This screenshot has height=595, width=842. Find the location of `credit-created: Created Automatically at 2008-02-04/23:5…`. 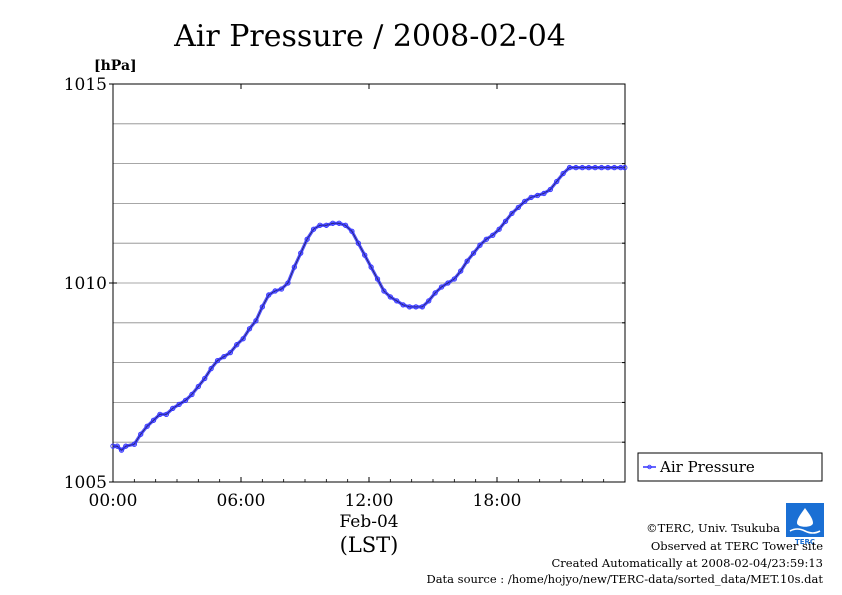

credit-created: Created Automatically at 2008-02-04/23:5… is located at coordinates (688, 563).